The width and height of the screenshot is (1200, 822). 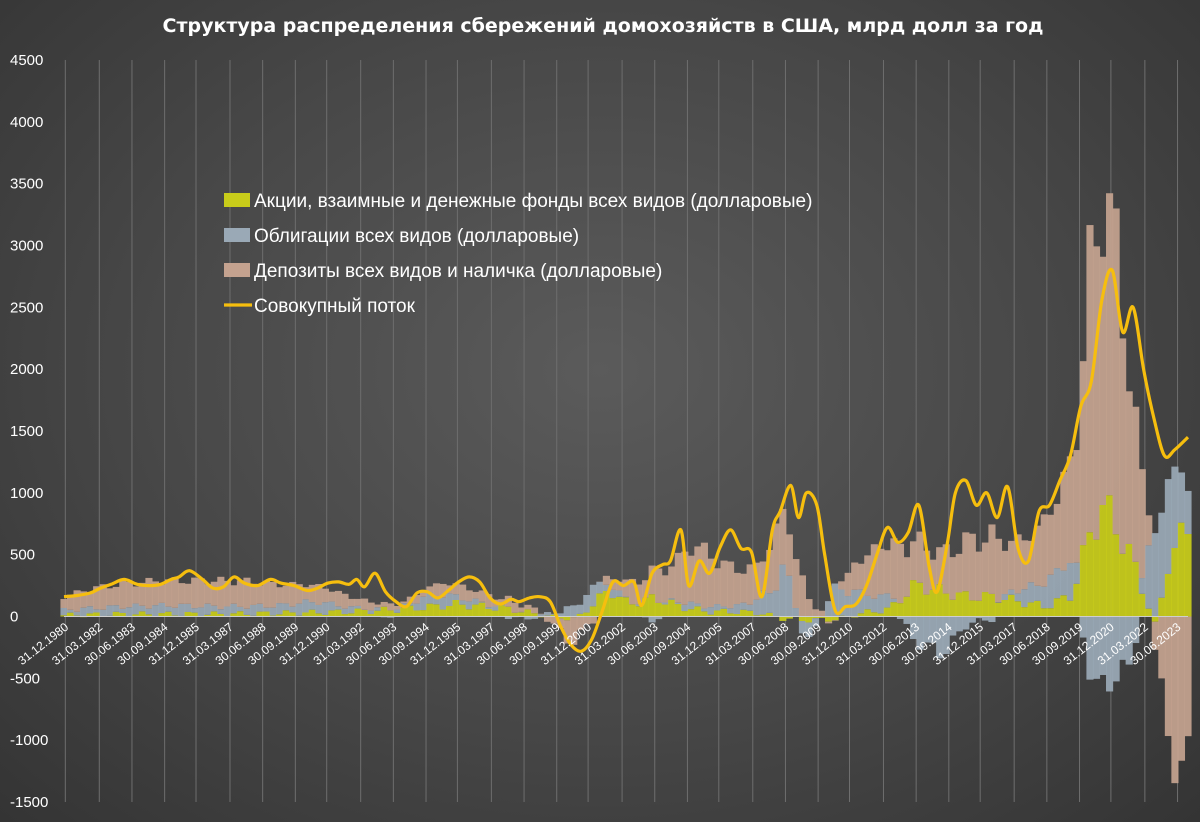 I want to click on y-tick-label: -1500, so click(x=29, y=802).